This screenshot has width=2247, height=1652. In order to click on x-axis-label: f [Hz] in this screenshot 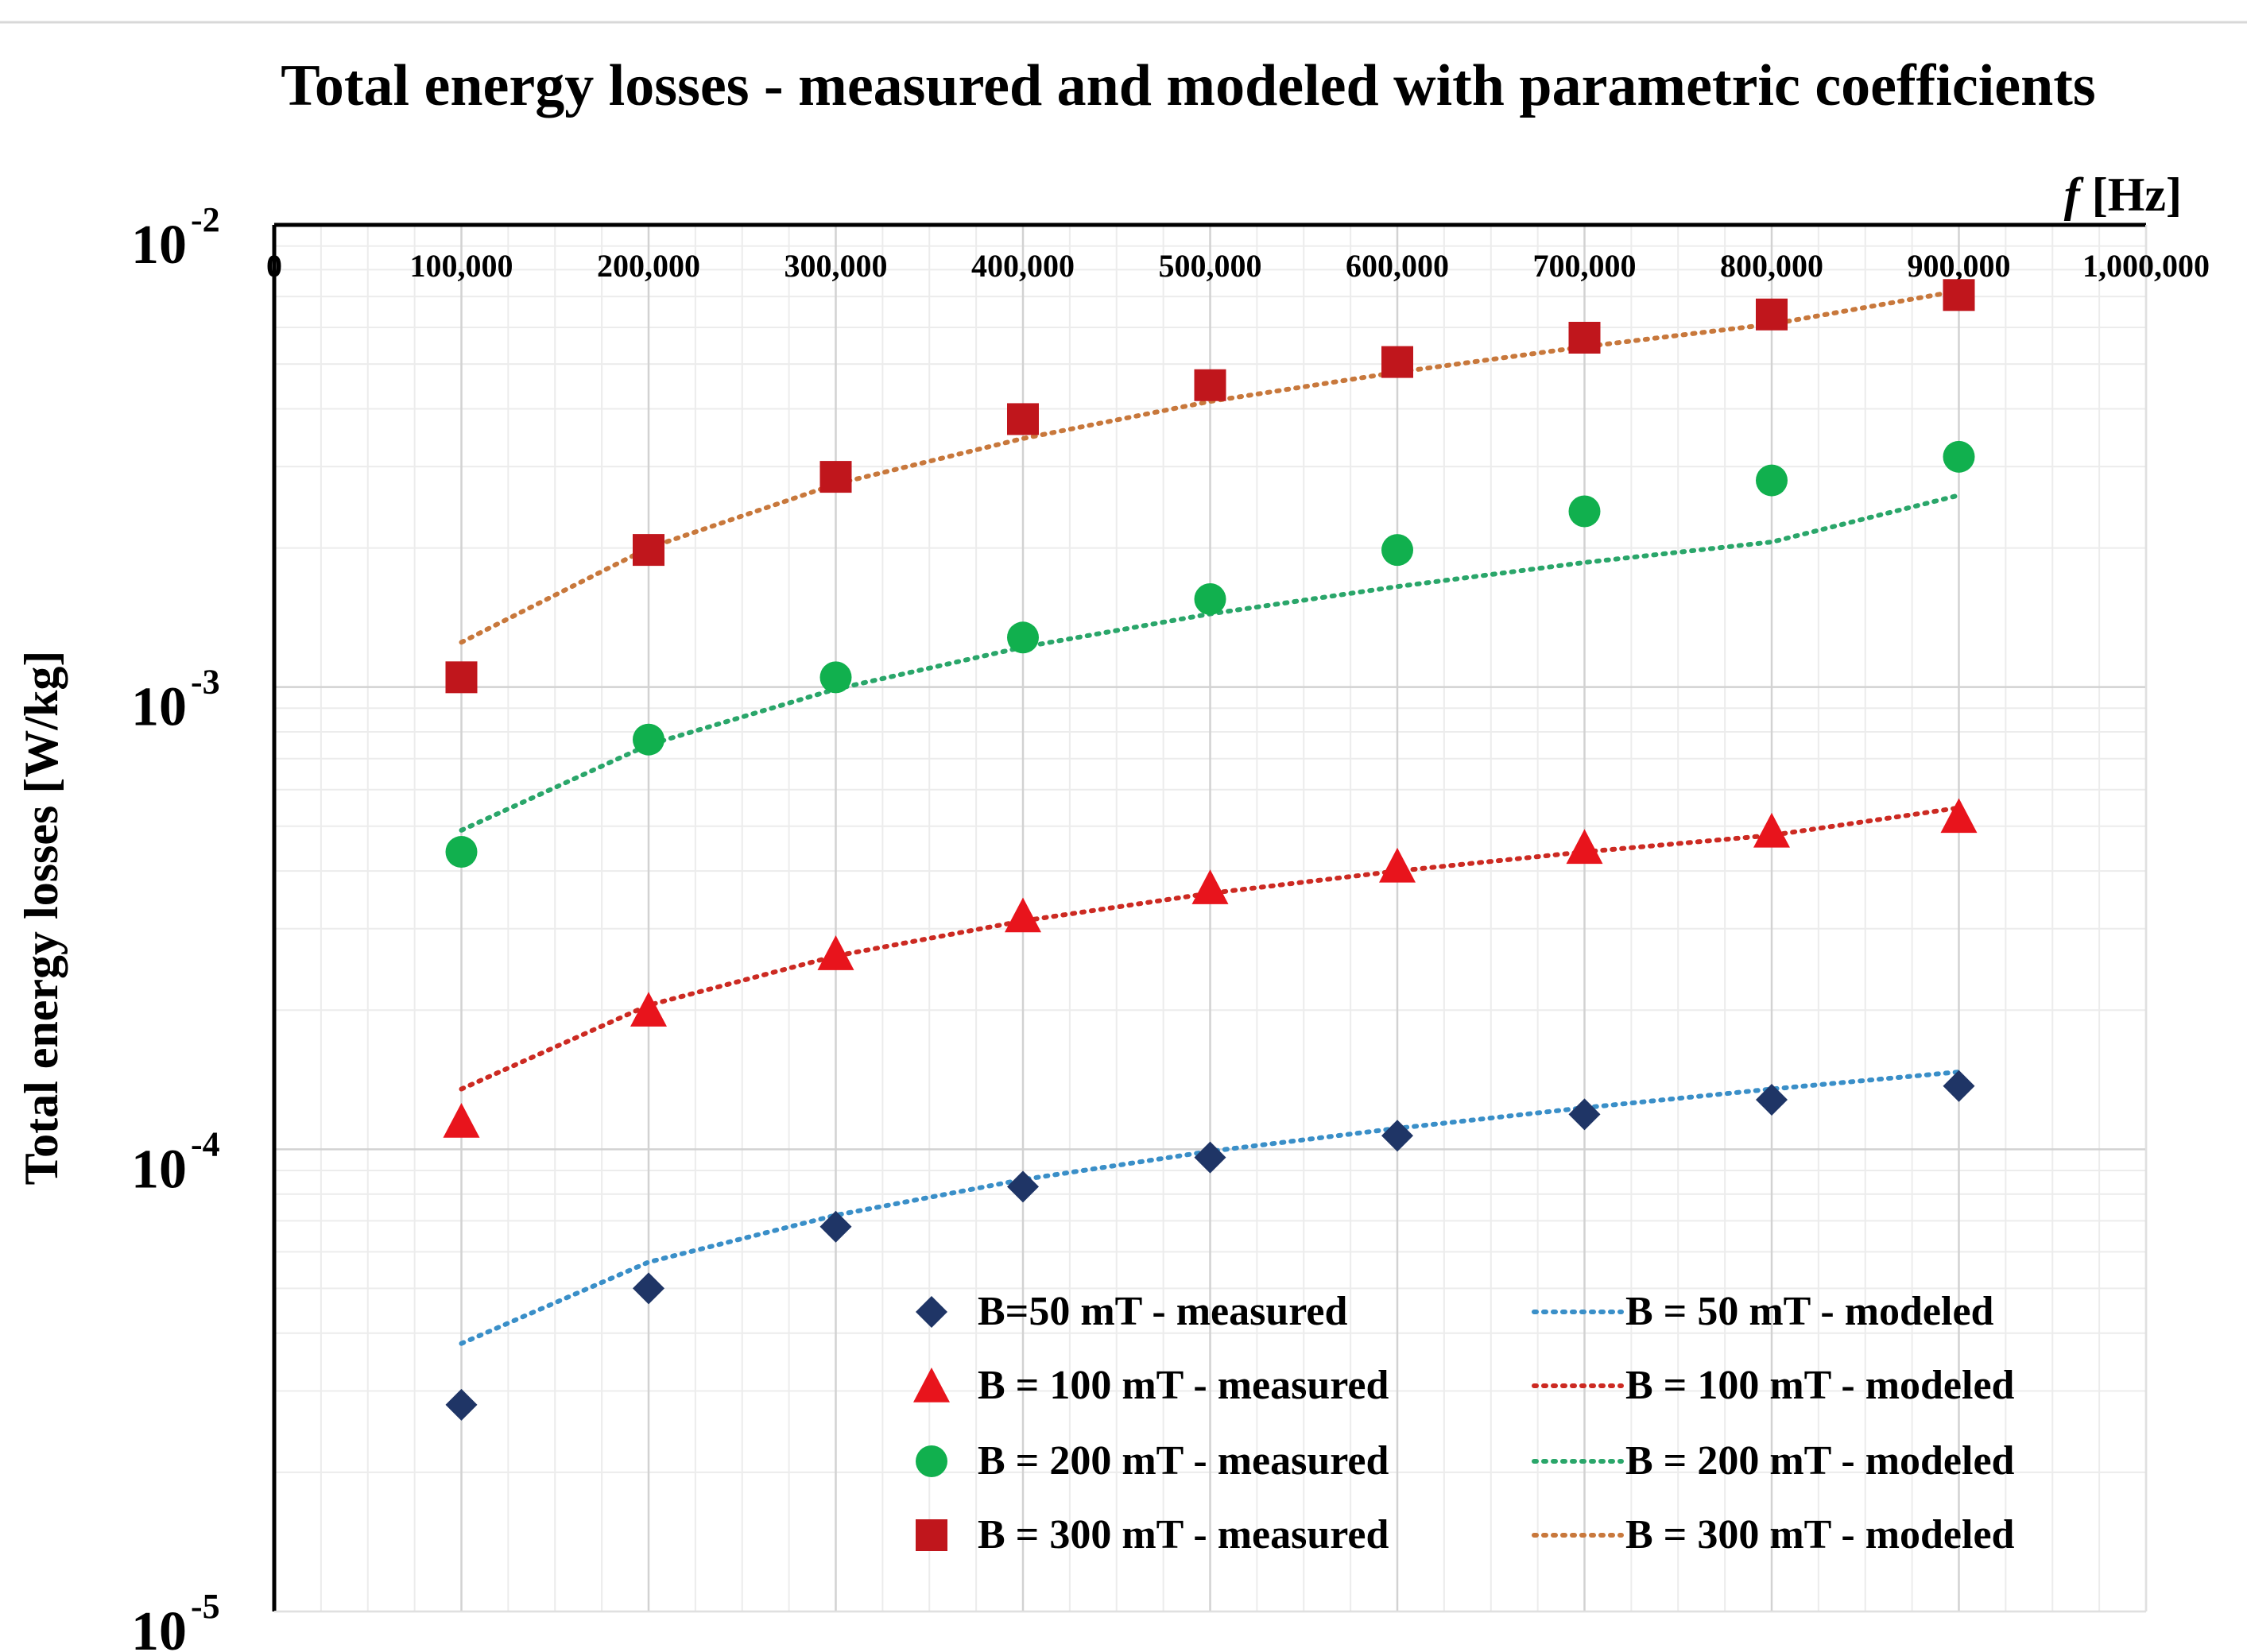, I will do `click(2123, 195)`.